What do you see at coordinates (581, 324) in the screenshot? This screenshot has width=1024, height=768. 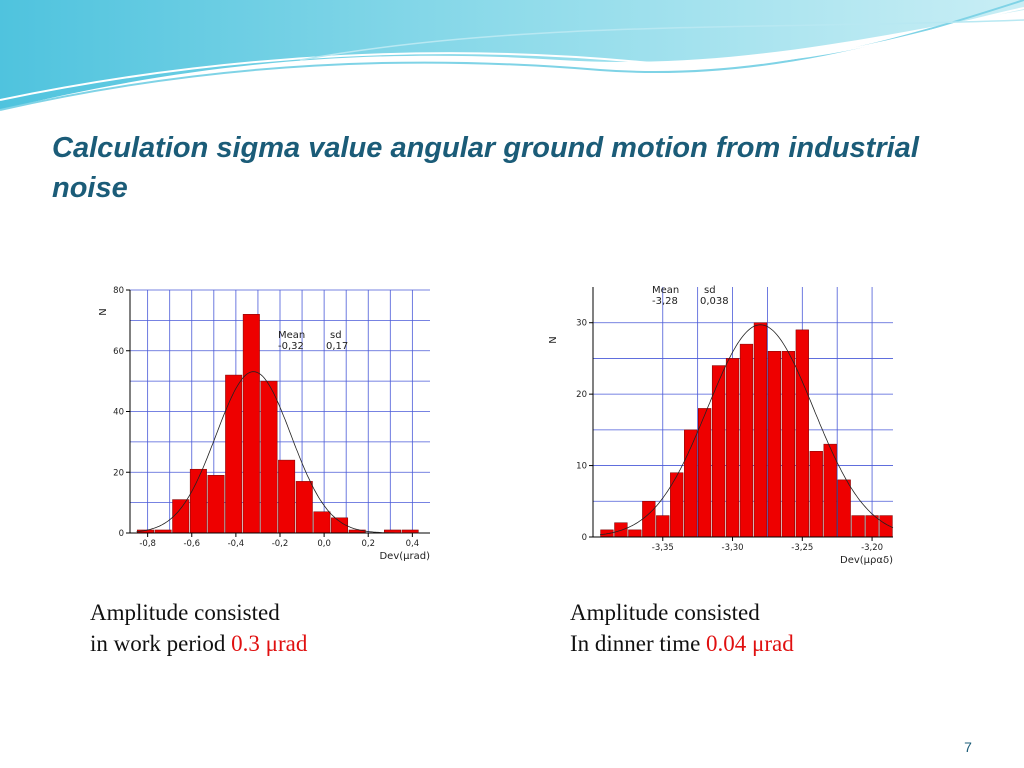 I see `y-tick-label: 30` at bounding box center [581, 324].